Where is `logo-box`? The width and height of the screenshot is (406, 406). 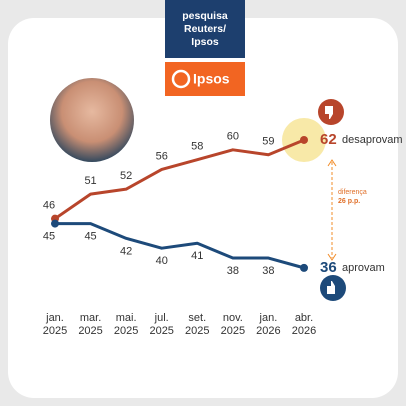
logo-box is located at coordinates (205, 79).